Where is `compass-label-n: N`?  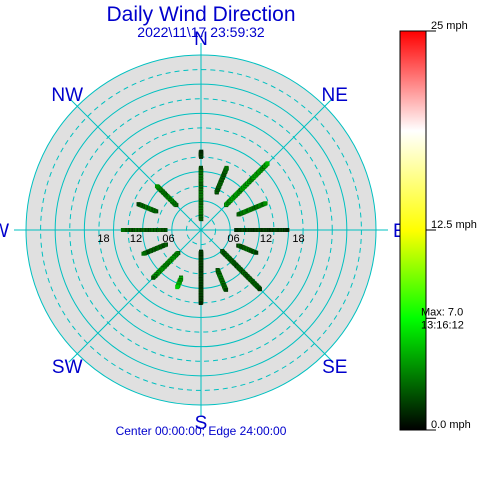
compass-label-n: N is located at coordinates (201, 39).